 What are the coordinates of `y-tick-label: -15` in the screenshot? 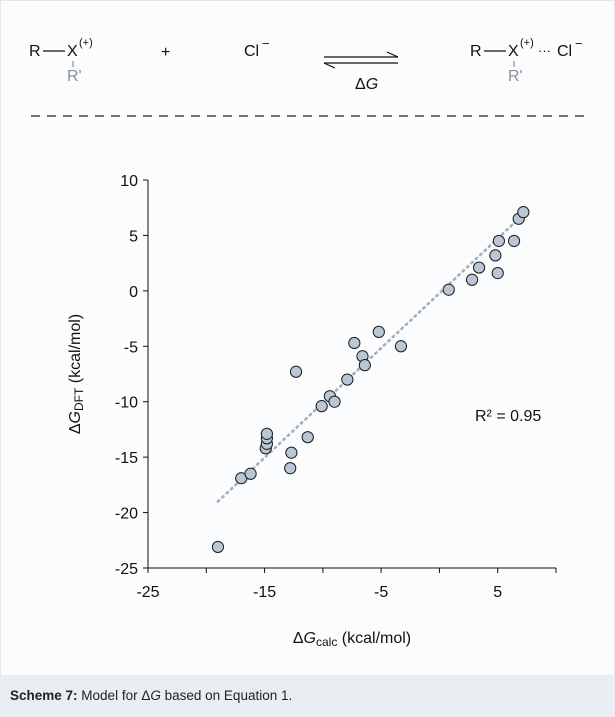 It's located at (126, 458).